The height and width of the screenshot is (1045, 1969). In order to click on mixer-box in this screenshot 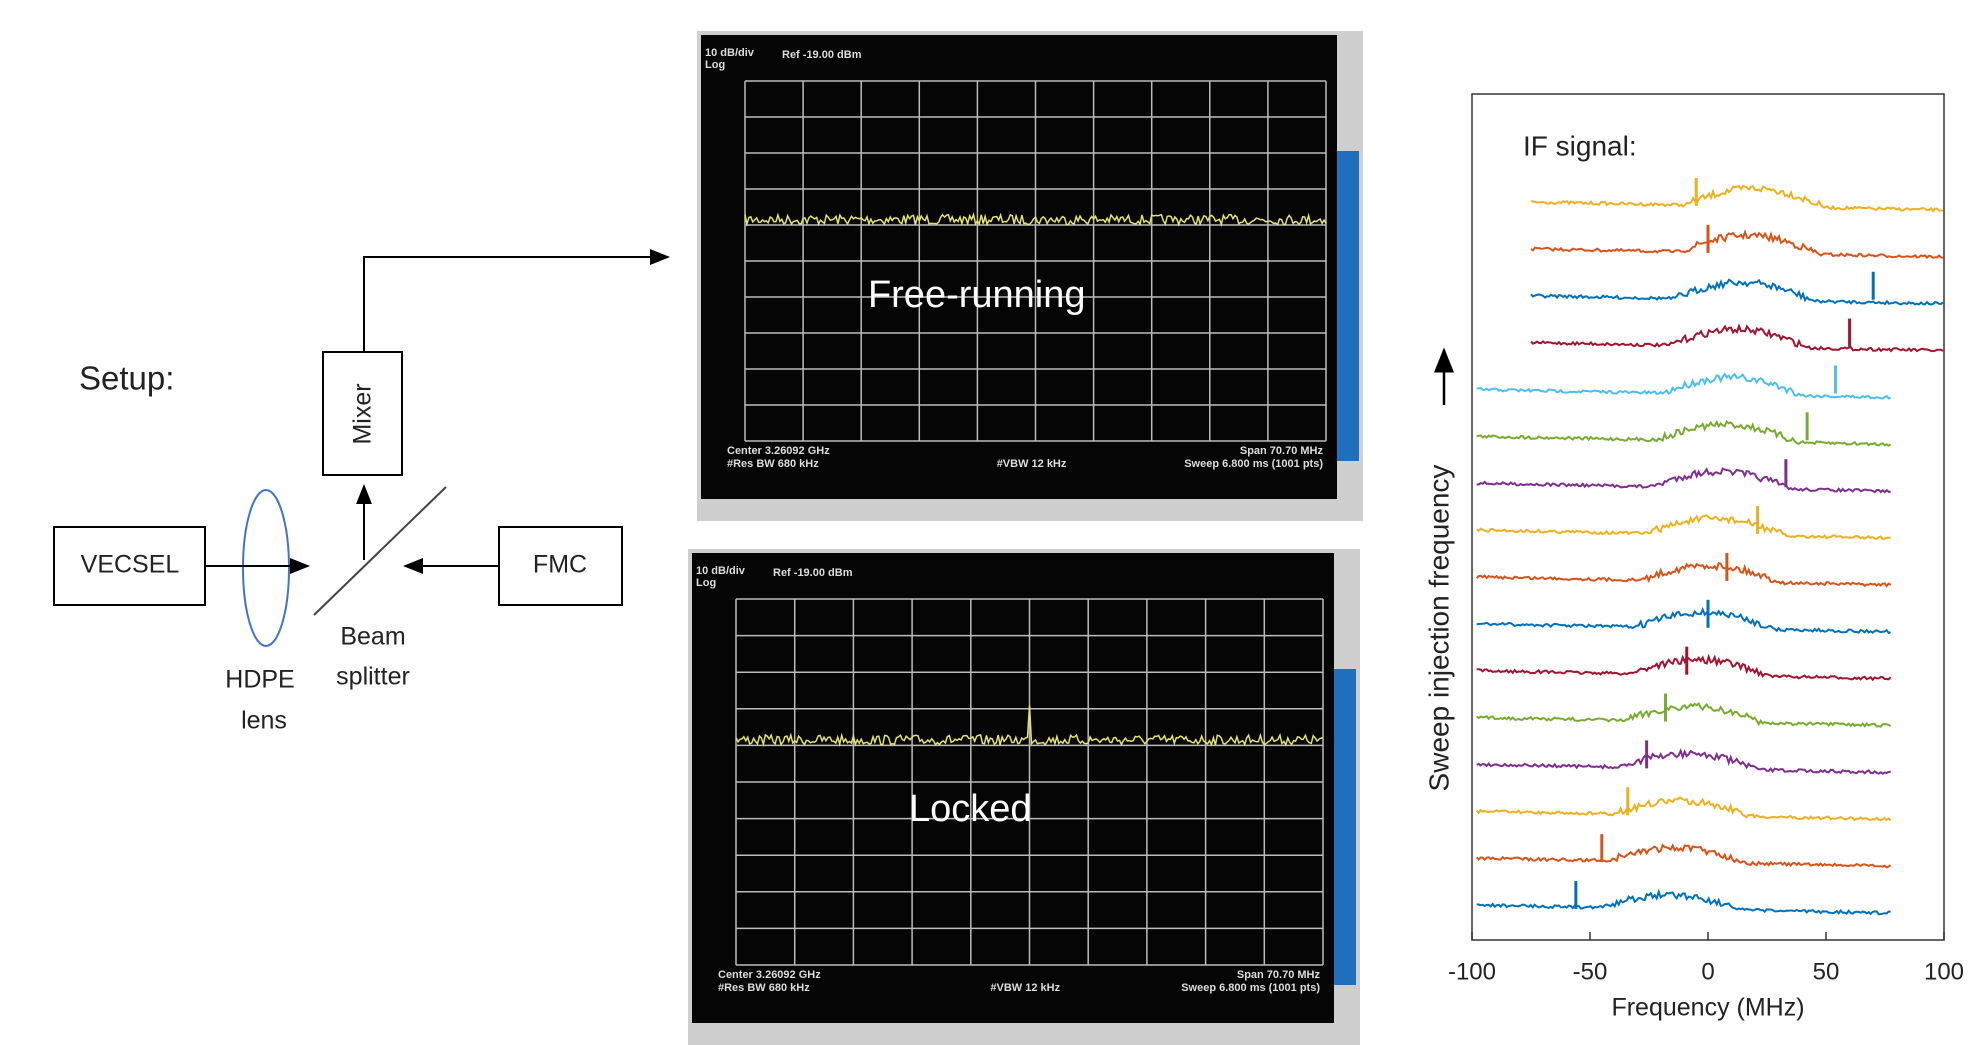, I will do `click(362, 413)`.